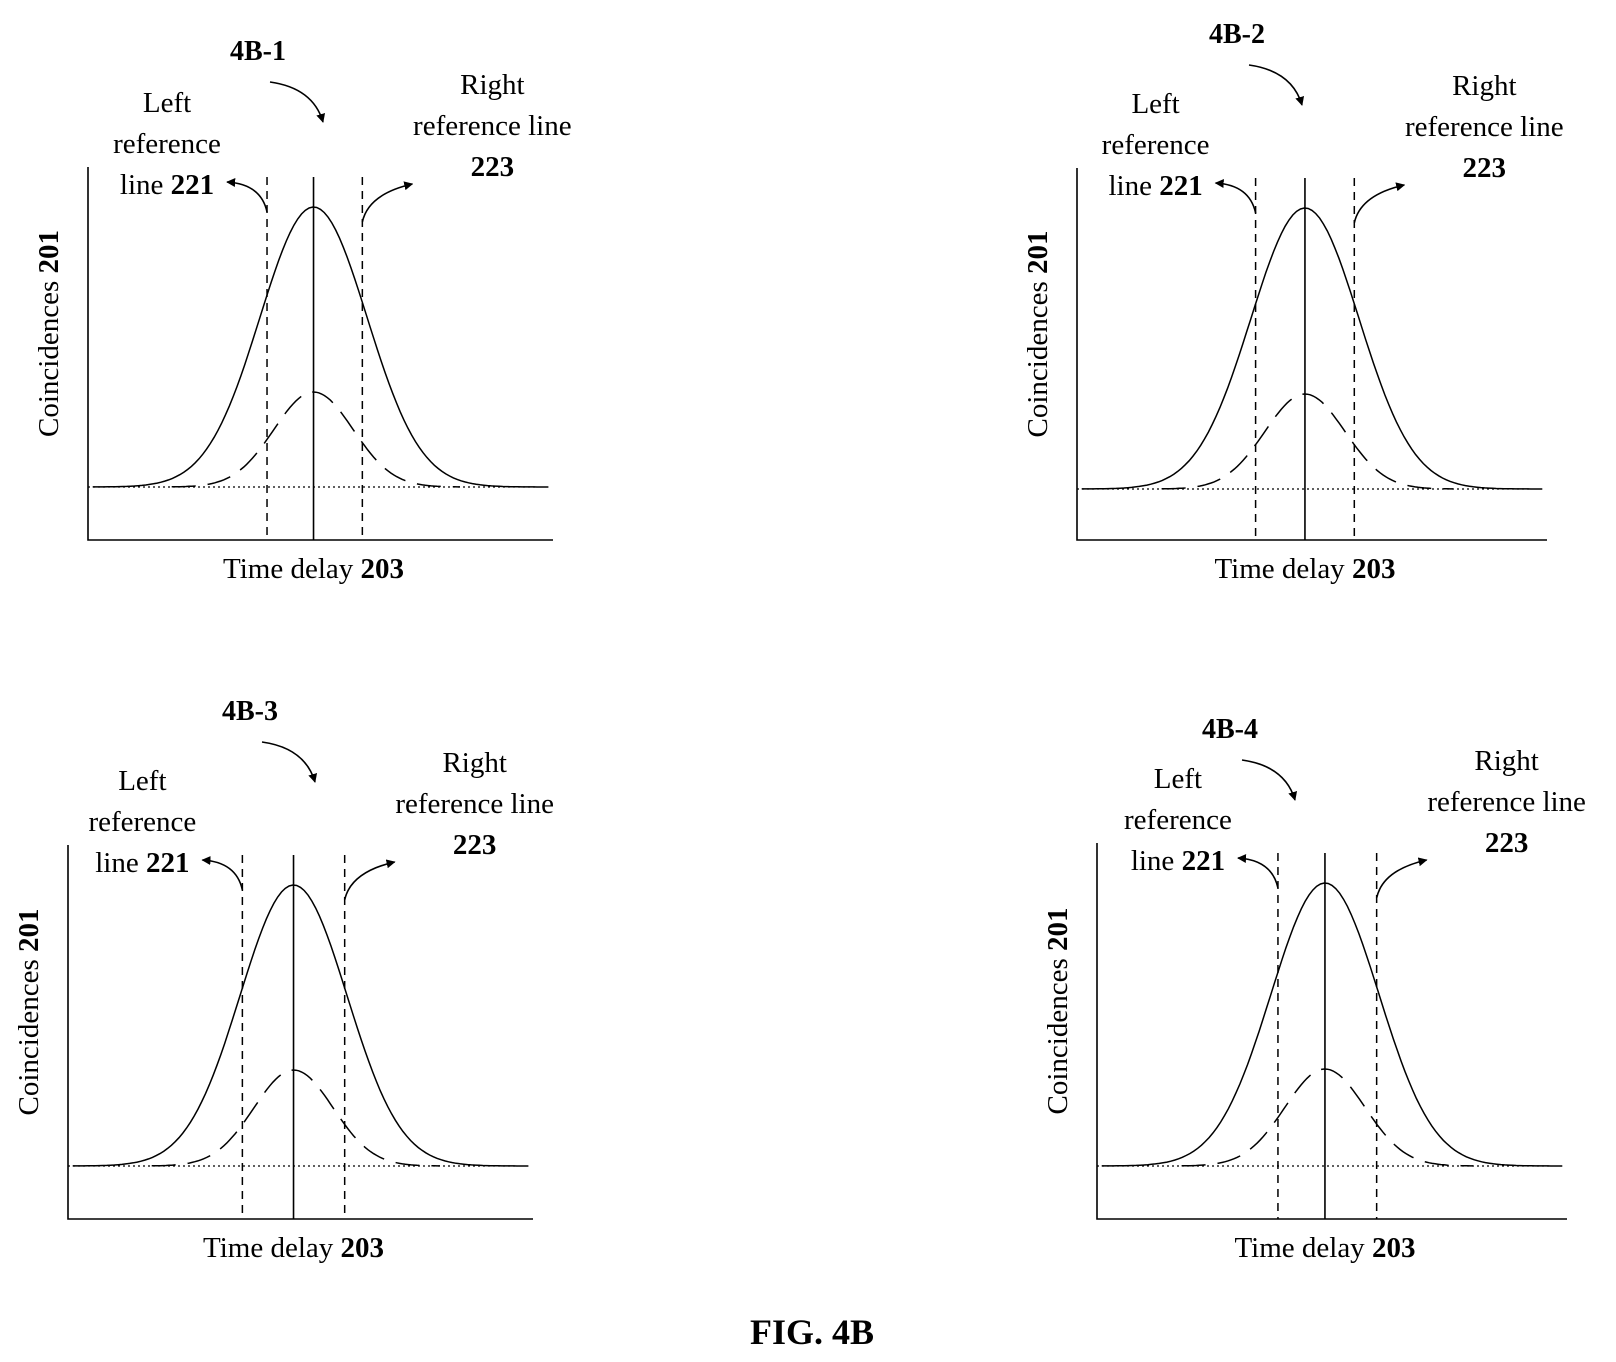 The image size is (1616, 1362). What do you see at coordinates (1230, 729) in the screenshot?
I see `panel-title: 4B-4` at bounding box center [1230, 729].